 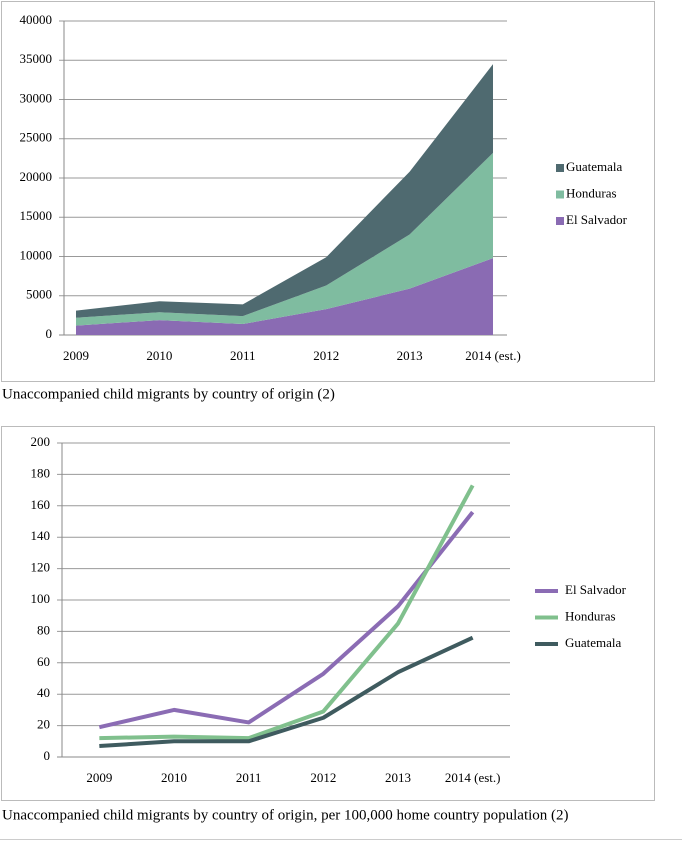 I want to click on y-tick-label: 5000, so click(x=39, y=294).